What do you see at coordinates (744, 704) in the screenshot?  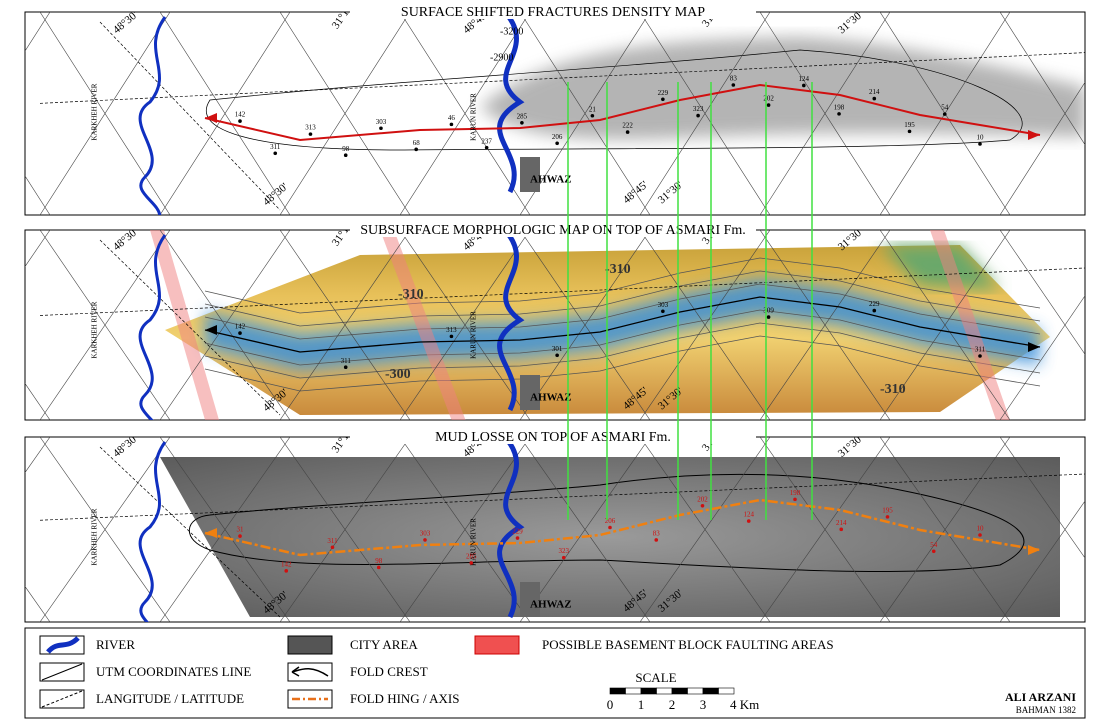 I see `scale-label: 4 Km` at bounding box center [744, 704].